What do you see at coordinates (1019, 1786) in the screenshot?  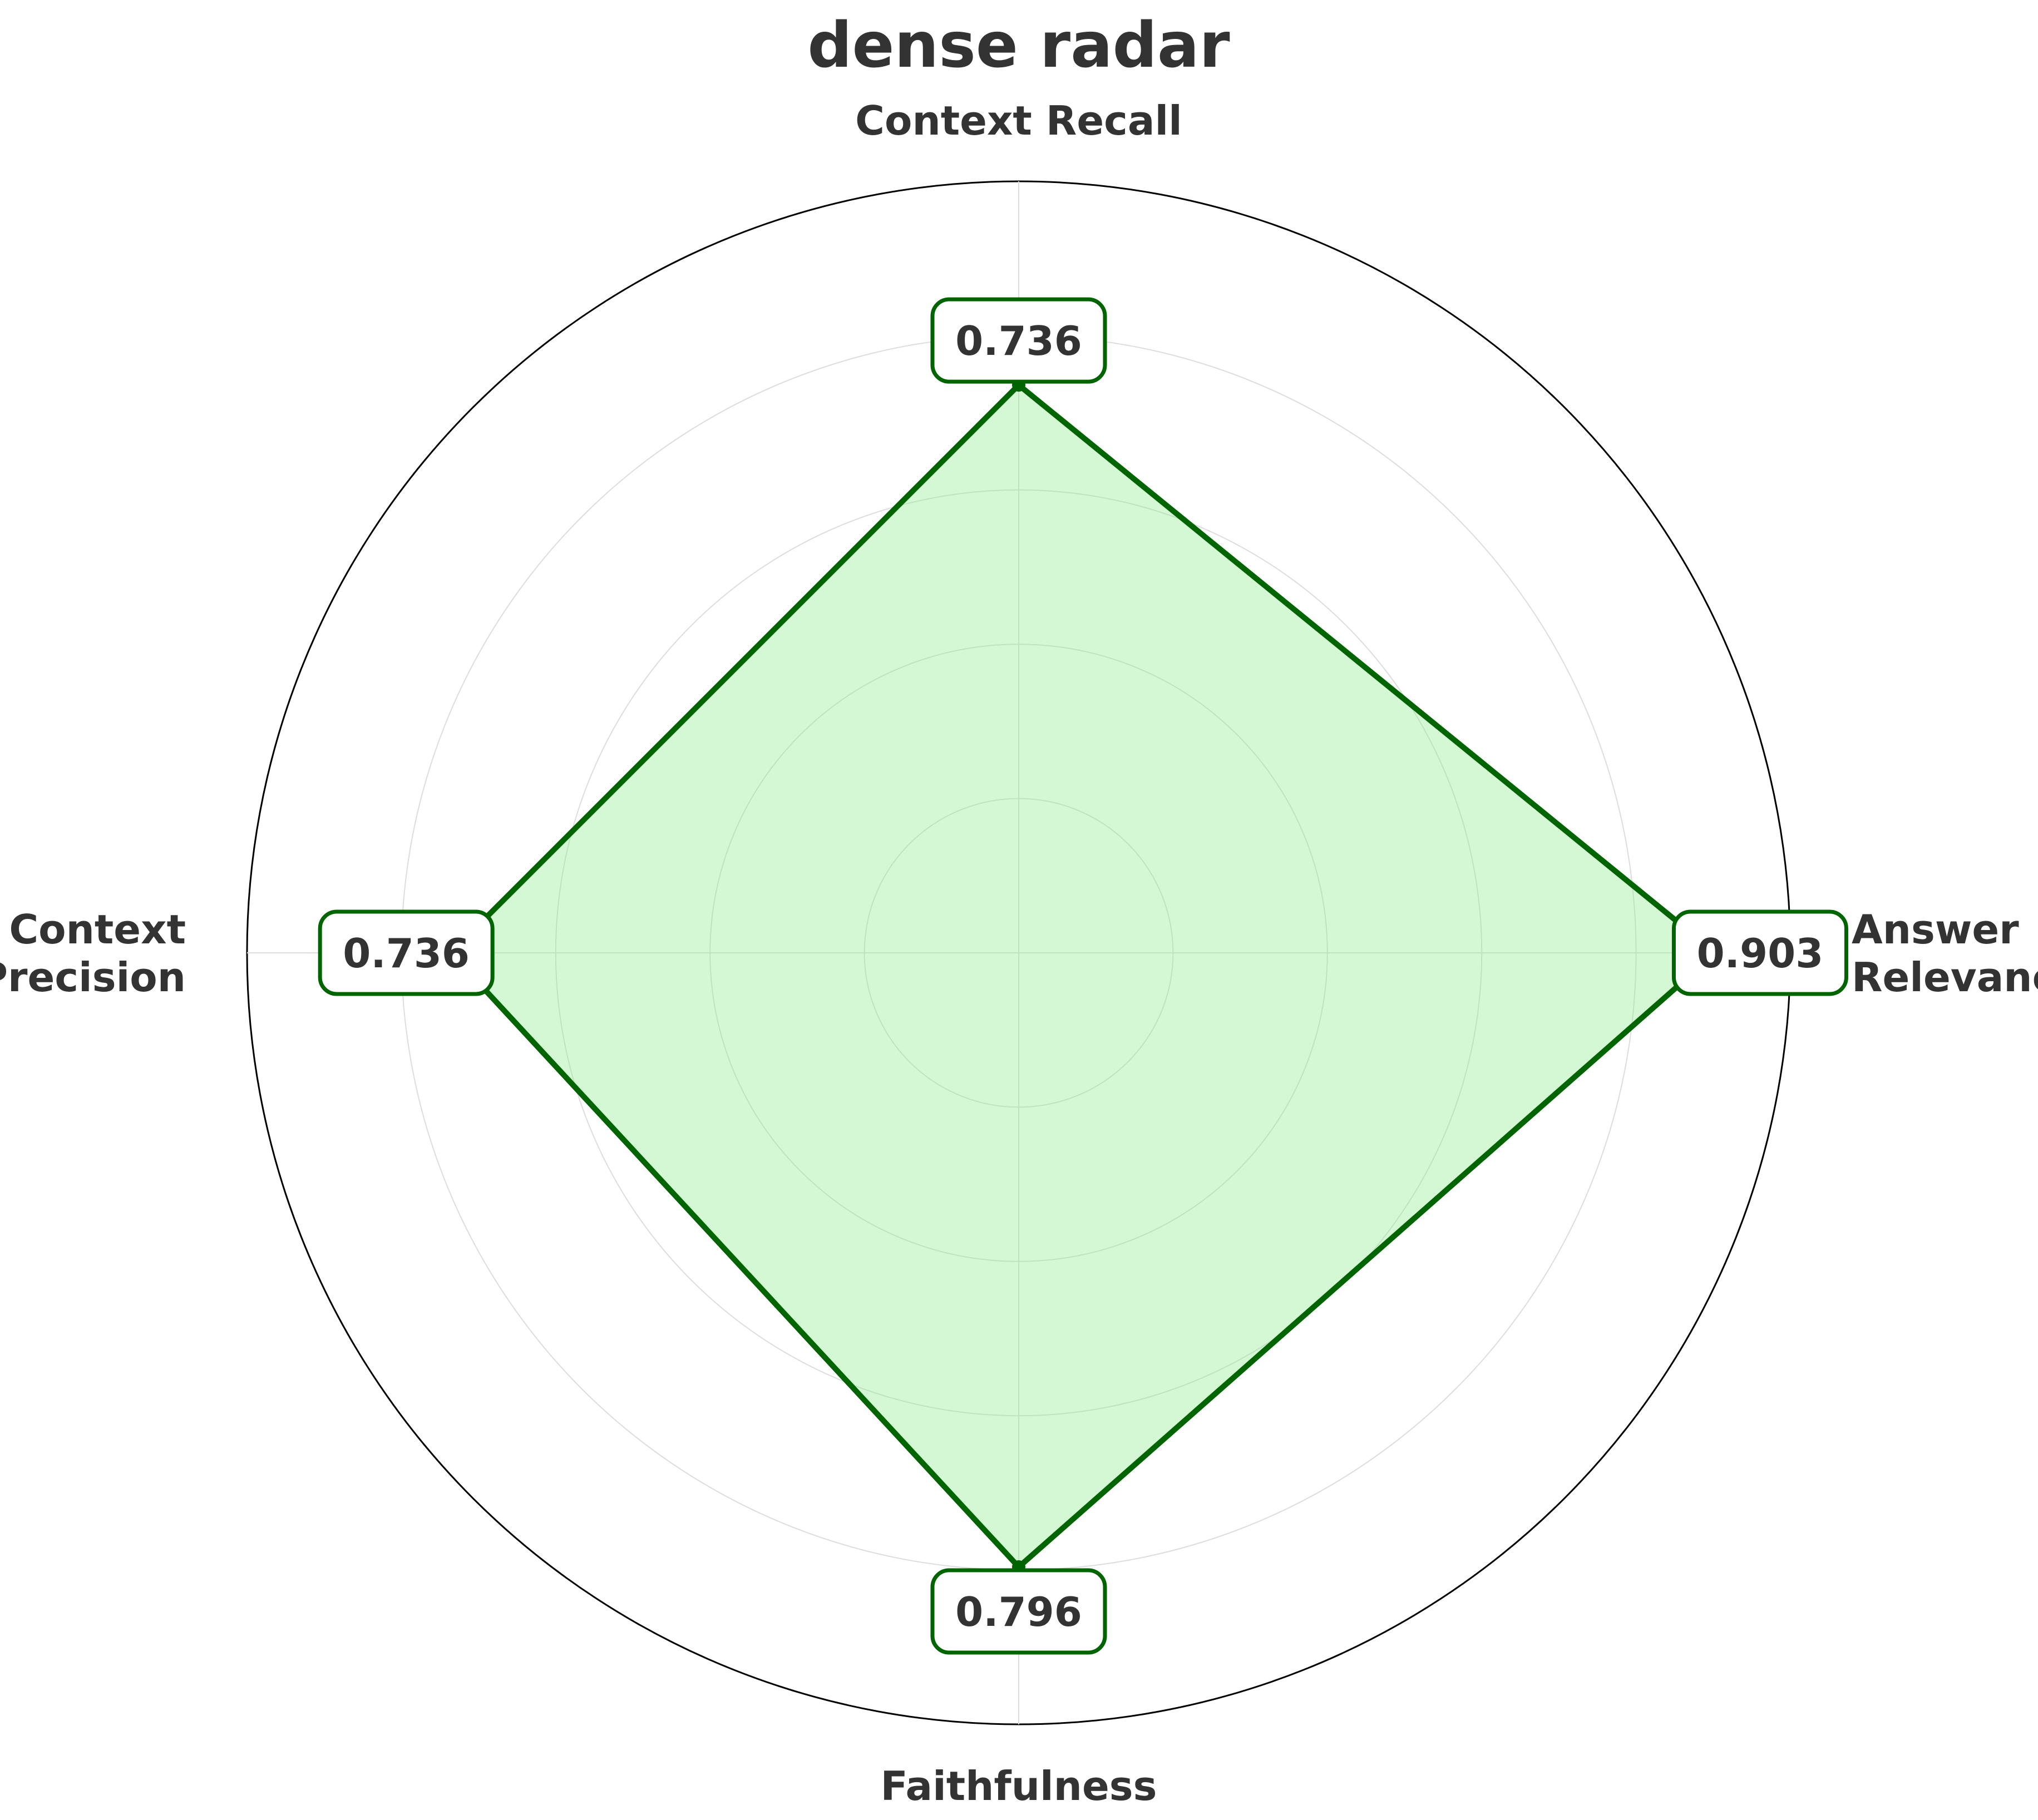 I see `axis-label: Faithfulness` at bounding box center [1019, 1786].